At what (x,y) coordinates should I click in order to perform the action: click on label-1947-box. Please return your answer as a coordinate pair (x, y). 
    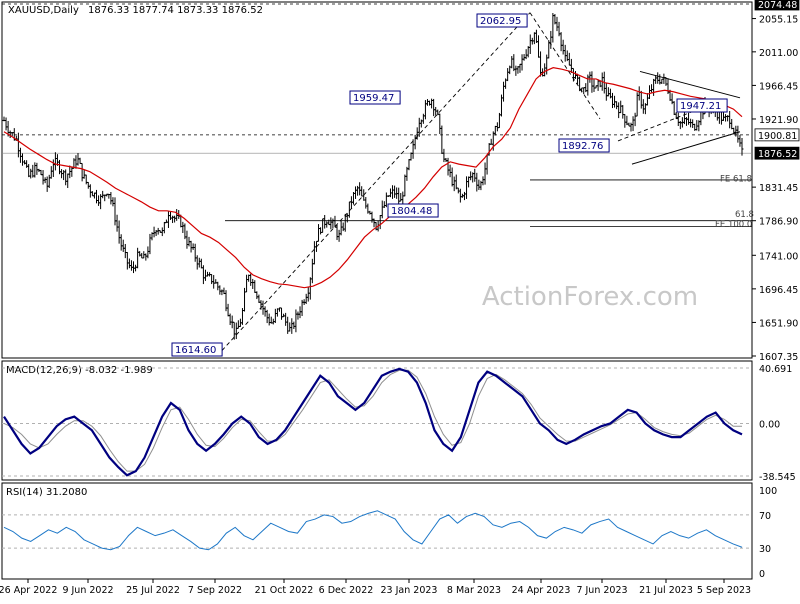
    Looking at the image, I should click on (702, 105).